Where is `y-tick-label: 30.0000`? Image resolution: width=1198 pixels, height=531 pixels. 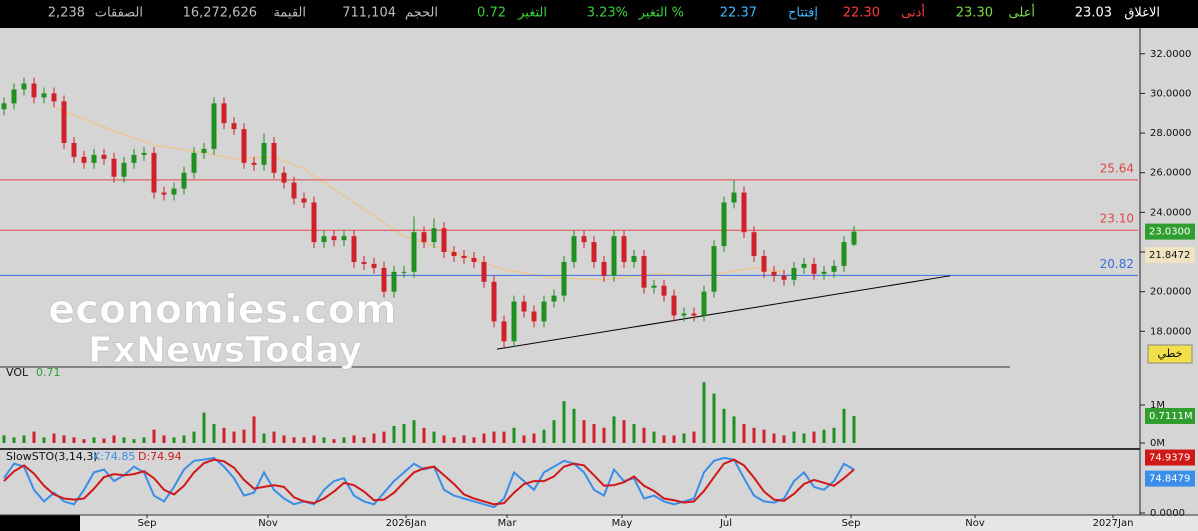
y-tick-label: 30.0000 is located at coordinates (1170, 93).